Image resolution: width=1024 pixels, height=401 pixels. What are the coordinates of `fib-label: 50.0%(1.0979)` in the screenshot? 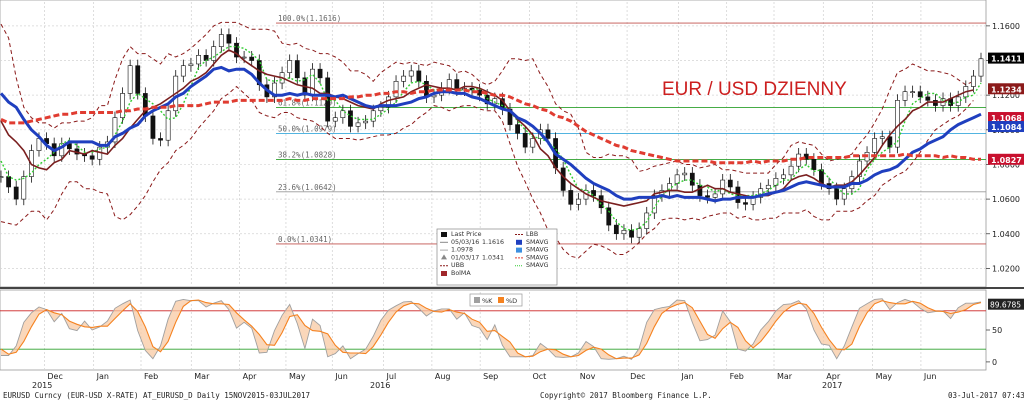 It's located at (307, 128).